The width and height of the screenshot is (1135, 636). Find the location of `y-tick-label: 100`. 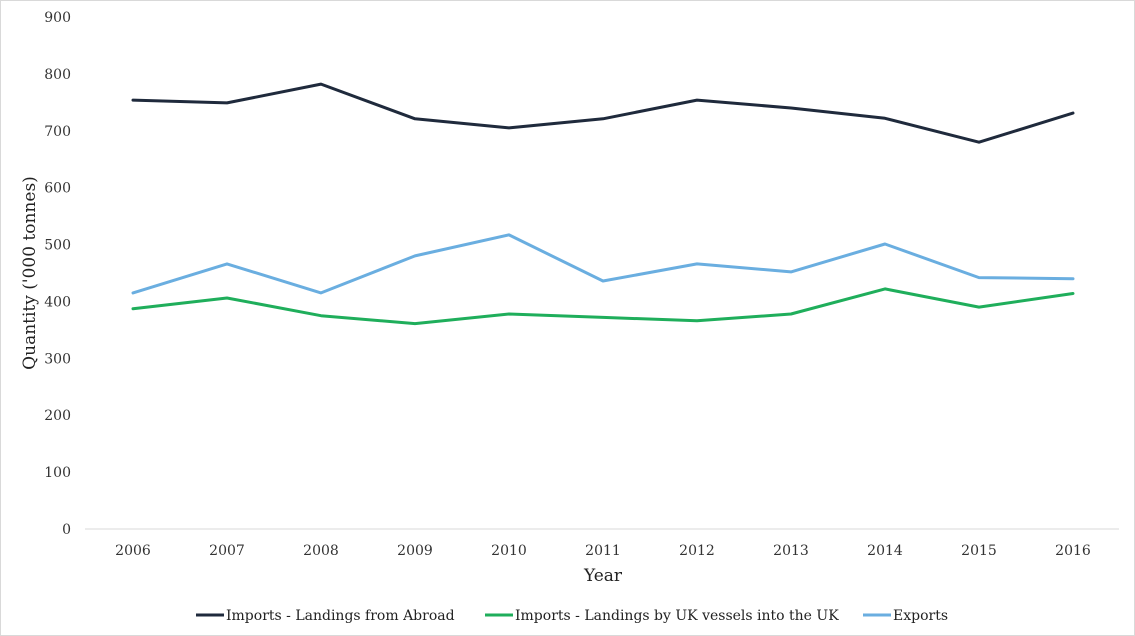

y-tick-label: 100 is located at coordinates (57, 473).